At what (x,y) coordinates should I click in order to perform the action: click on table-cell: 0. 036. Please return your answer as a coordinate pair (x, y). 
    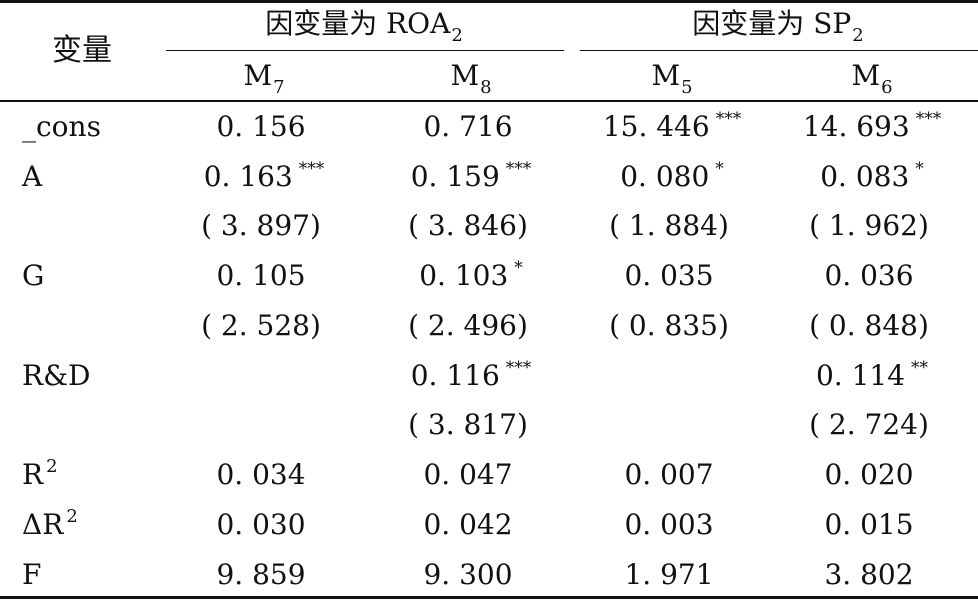
    Looking at the image, I should click on (871, 276).